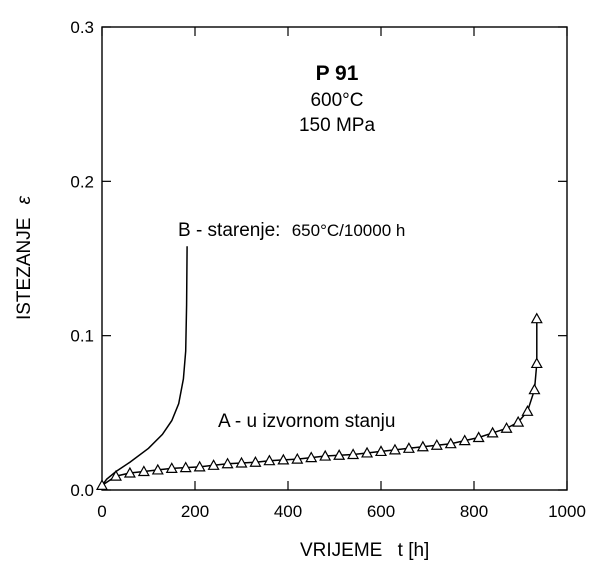 The image size is (594, 562). Describe the element at coordinates (567, 511) in the screenshot. I see `x-tick-label: 1000` at that location.